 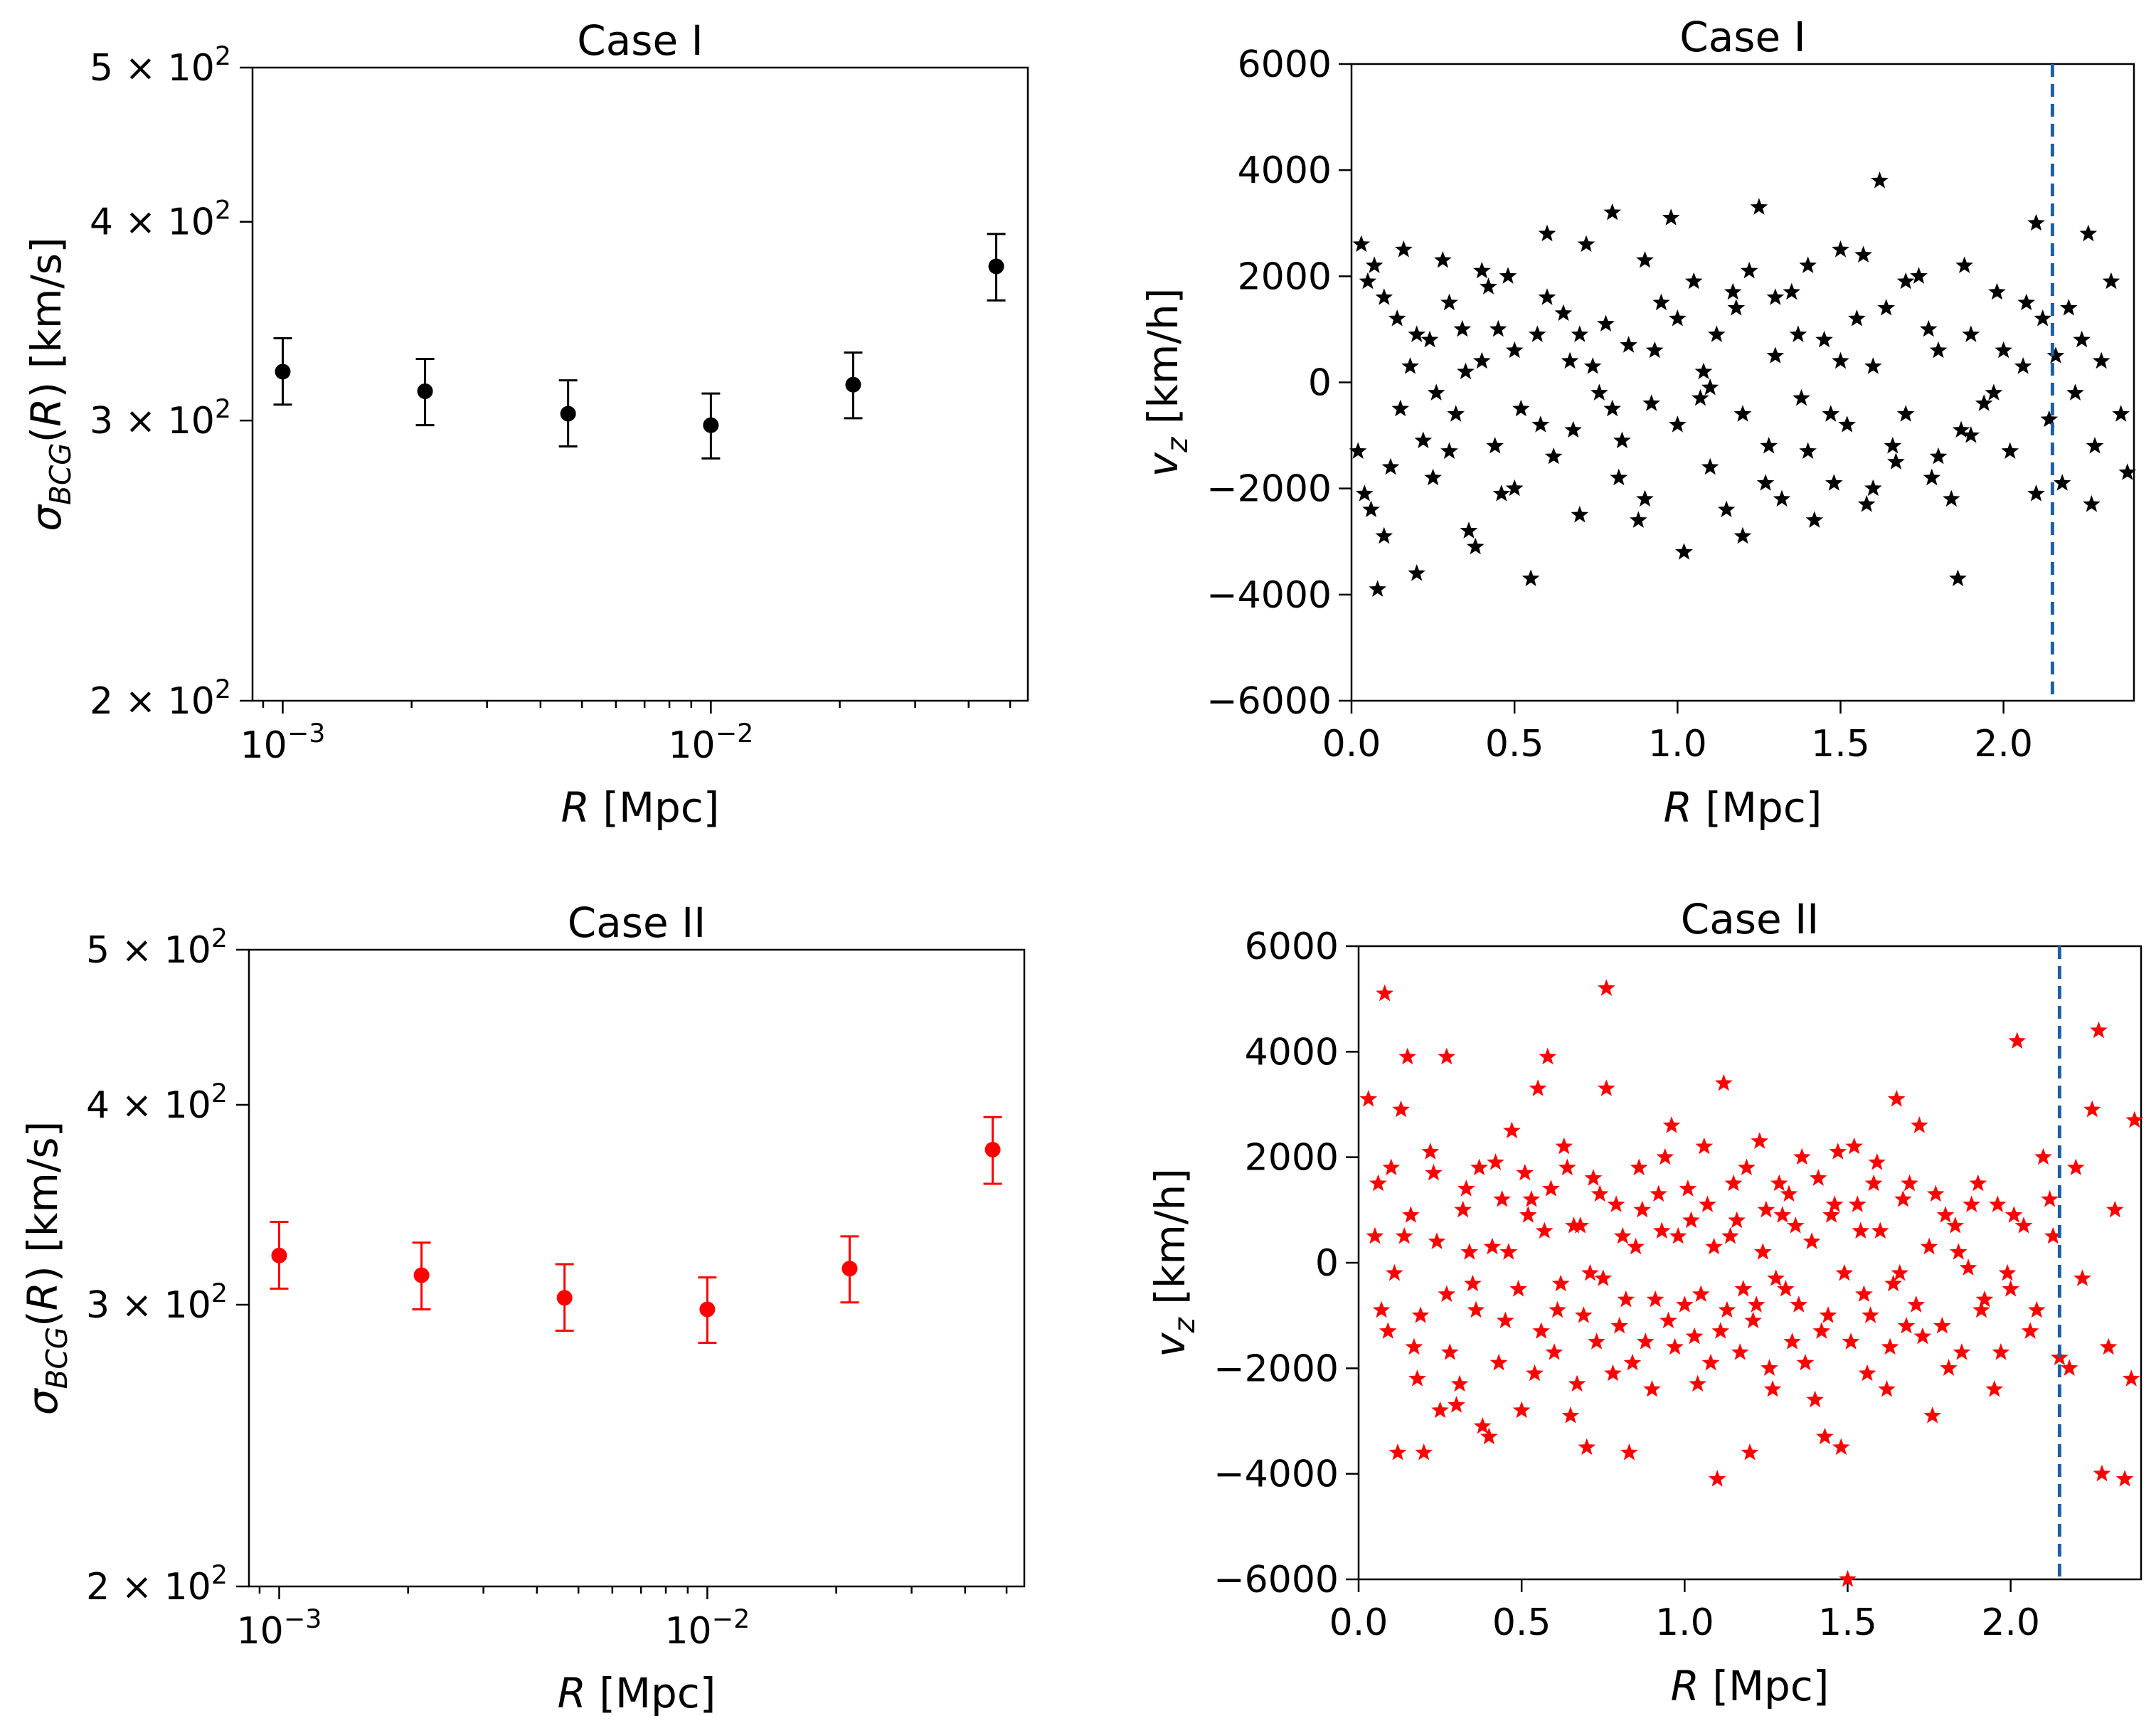 I want to click on data-markers, so click(x=639, y=346).